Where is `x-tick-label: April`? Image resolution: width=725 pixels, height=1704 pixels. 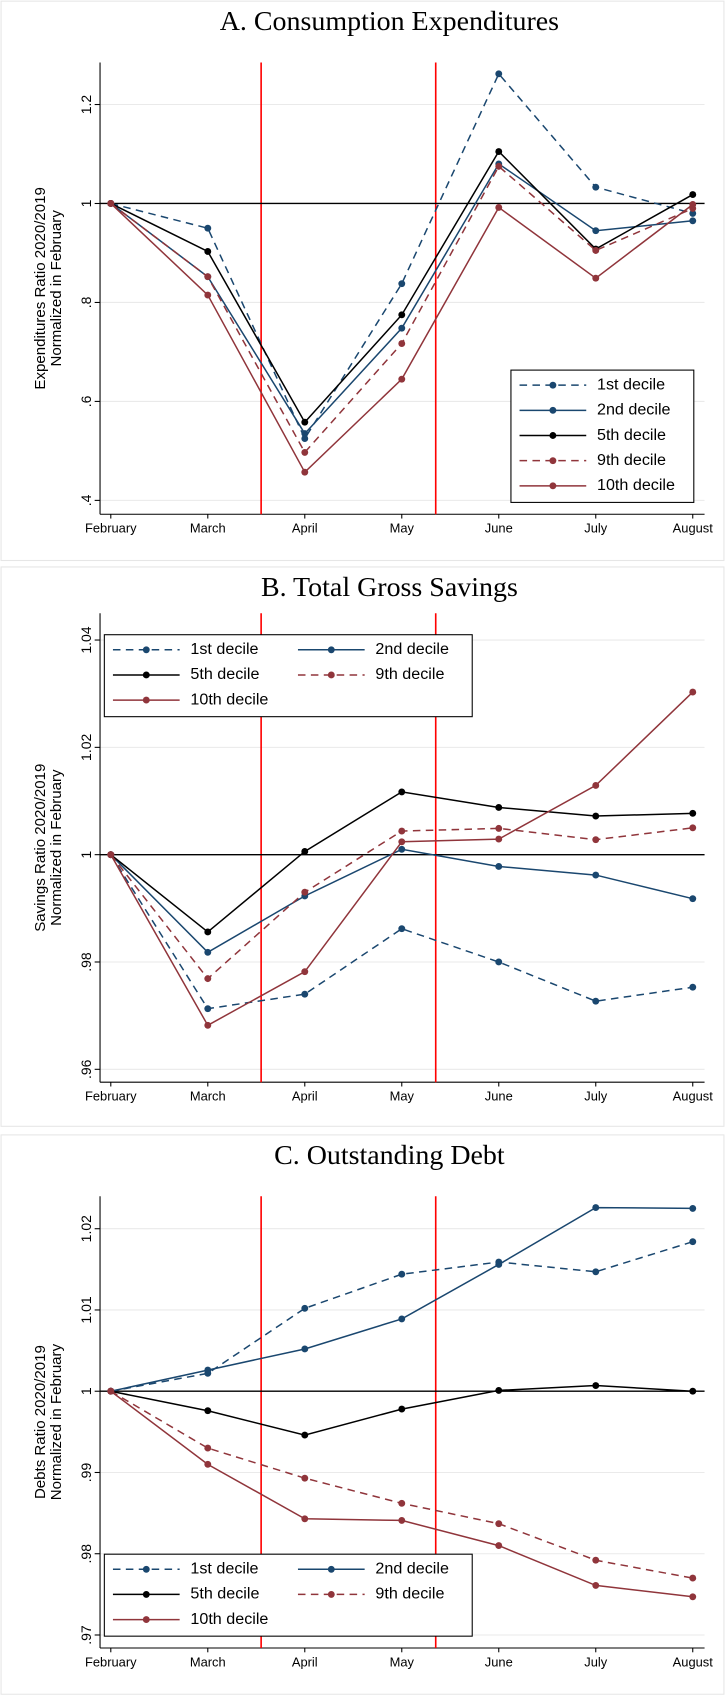 x-tick-label: April is located at coordinates (305, 1096).